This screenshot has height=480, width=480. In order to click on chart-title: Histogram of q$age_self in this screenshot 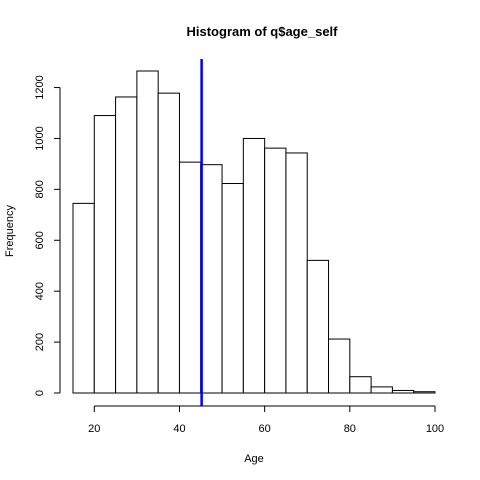, I will do `click(263, 31)`.